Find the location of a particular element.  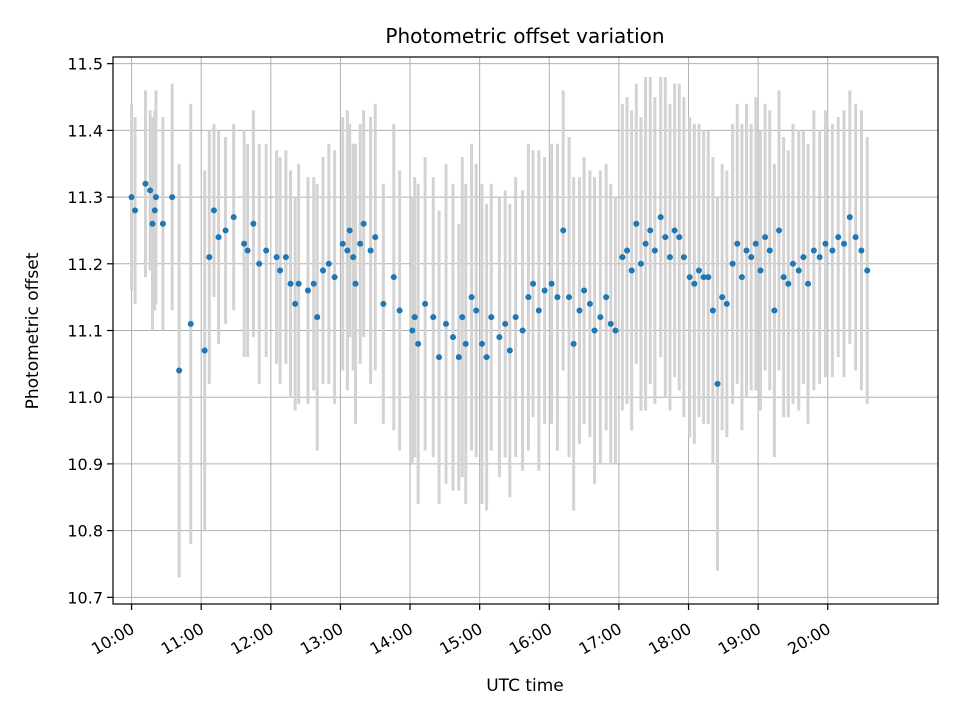

y-tick-label: 11.2 is located at coordinates (85, 264).